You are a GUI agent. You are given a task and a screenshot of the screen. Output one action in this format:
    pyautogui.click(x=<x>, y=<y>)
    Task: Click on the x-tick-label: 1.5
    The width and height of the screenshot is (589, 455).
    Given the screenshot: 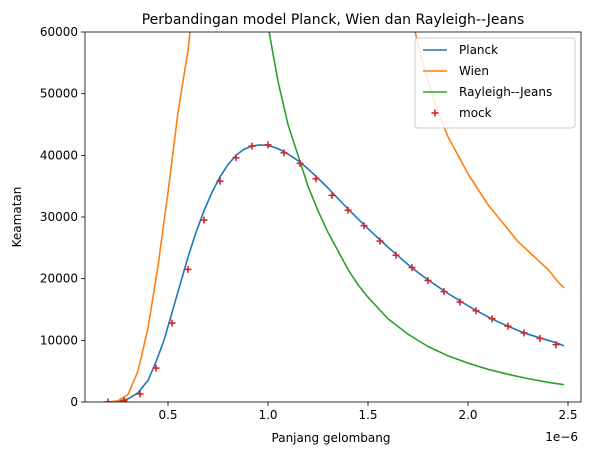 What is the action you would take?
    pyautogui.click(x=367, y=415)
    